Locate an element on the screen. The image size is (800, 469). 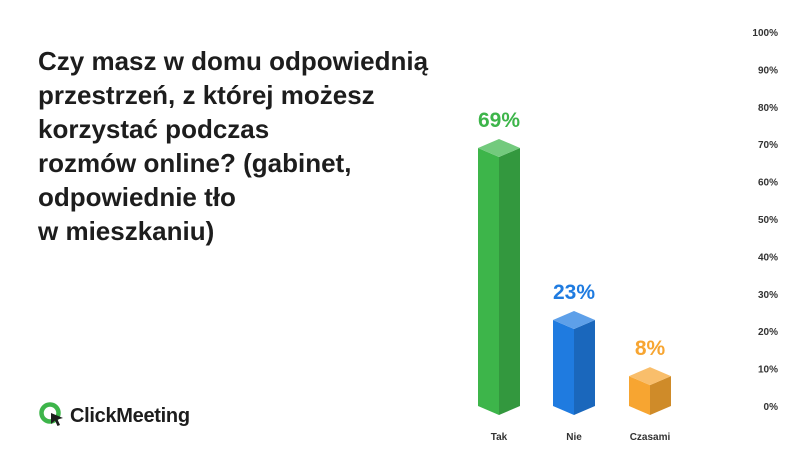
y-tick-label: 20% is located at coordinates (768, 332).